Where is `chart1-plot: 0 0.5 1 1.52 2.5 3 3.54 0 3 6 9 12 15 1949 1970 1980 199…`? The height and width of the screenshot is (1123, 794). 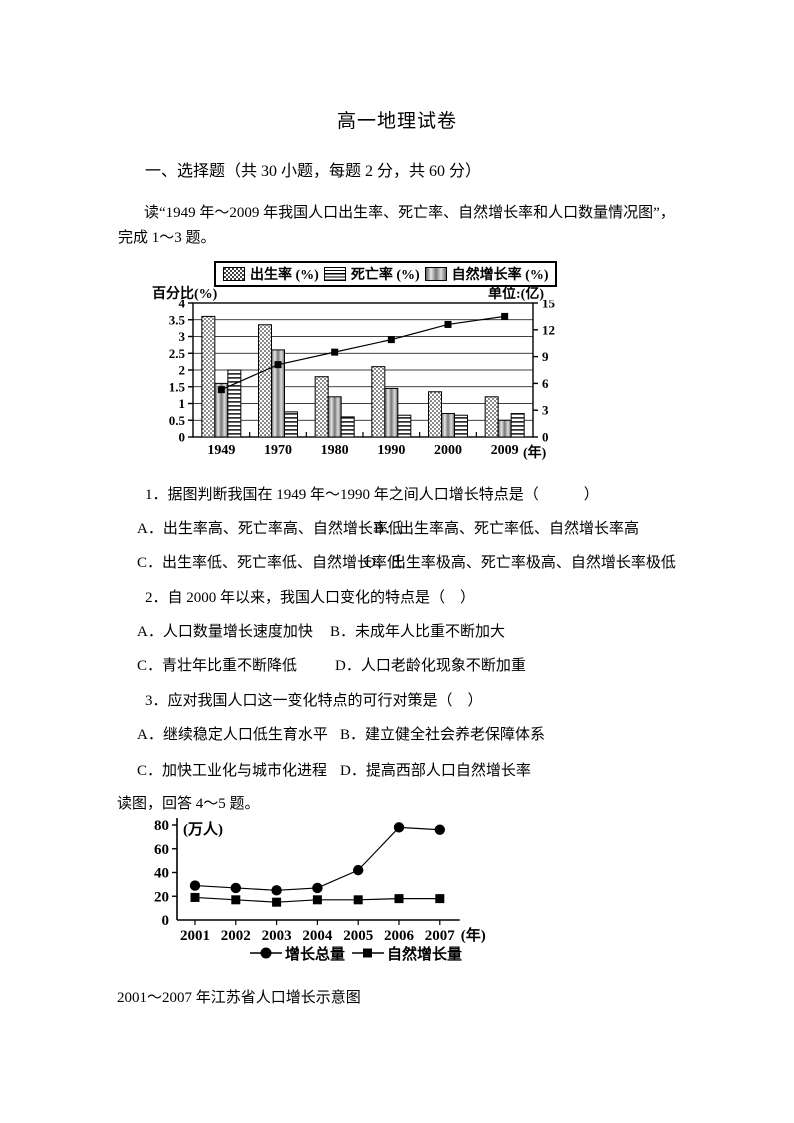
chart1-plot: 0 0.5 1 1.52 2.5 3 3.54 0 3 6 9 12 15 1949 1970 1980 199… is located at coordinates (362, 380).